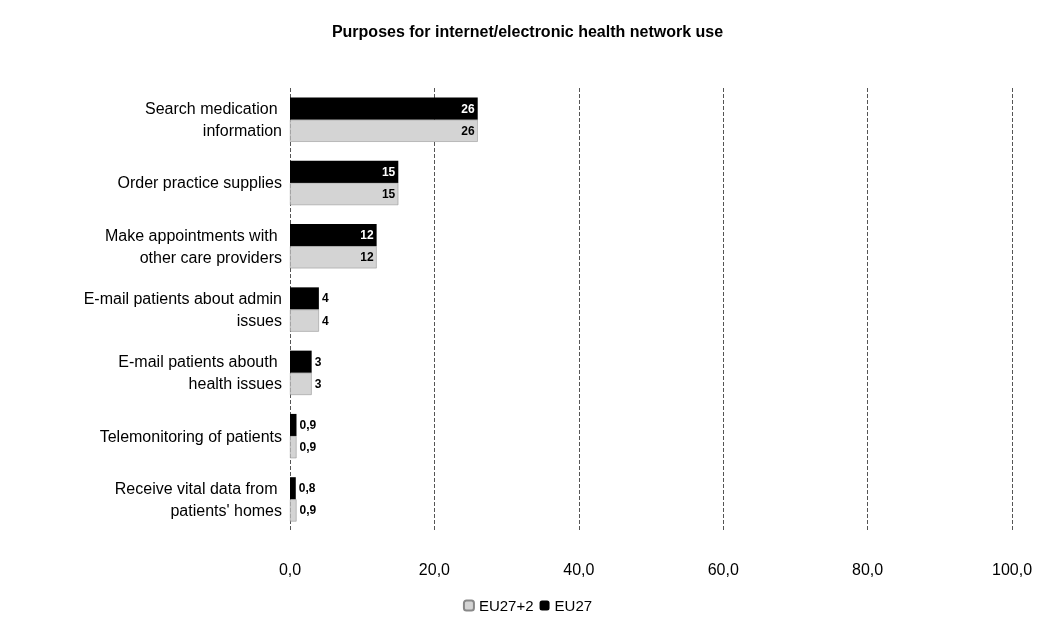 The image size is (1055, 634). I want to click on x-tick-label: 100,0, so click(1012, 569).